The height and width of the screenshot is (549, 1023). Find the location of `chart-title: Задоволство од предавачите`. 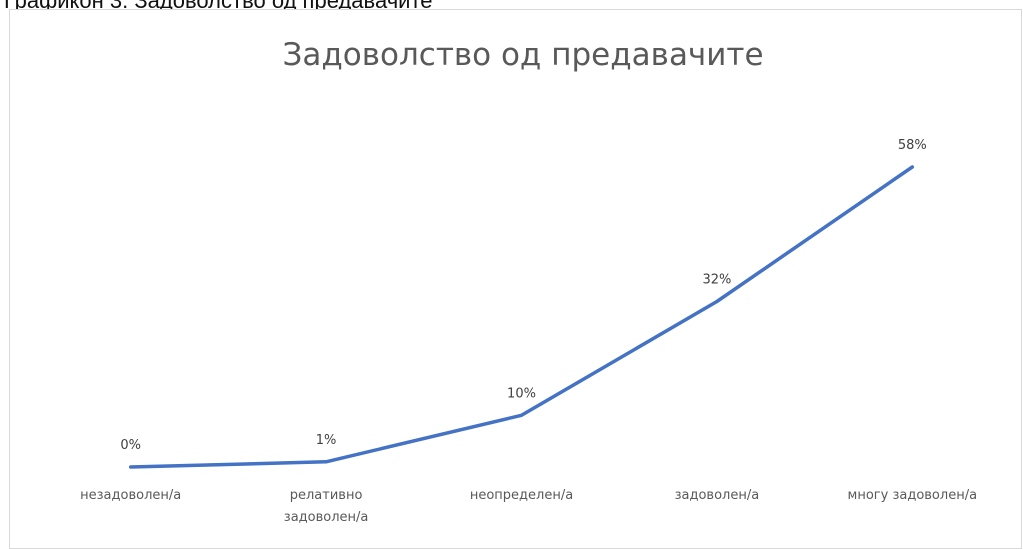

chart-title: Задоволство од предавачите is located at coordinates (522, 55).